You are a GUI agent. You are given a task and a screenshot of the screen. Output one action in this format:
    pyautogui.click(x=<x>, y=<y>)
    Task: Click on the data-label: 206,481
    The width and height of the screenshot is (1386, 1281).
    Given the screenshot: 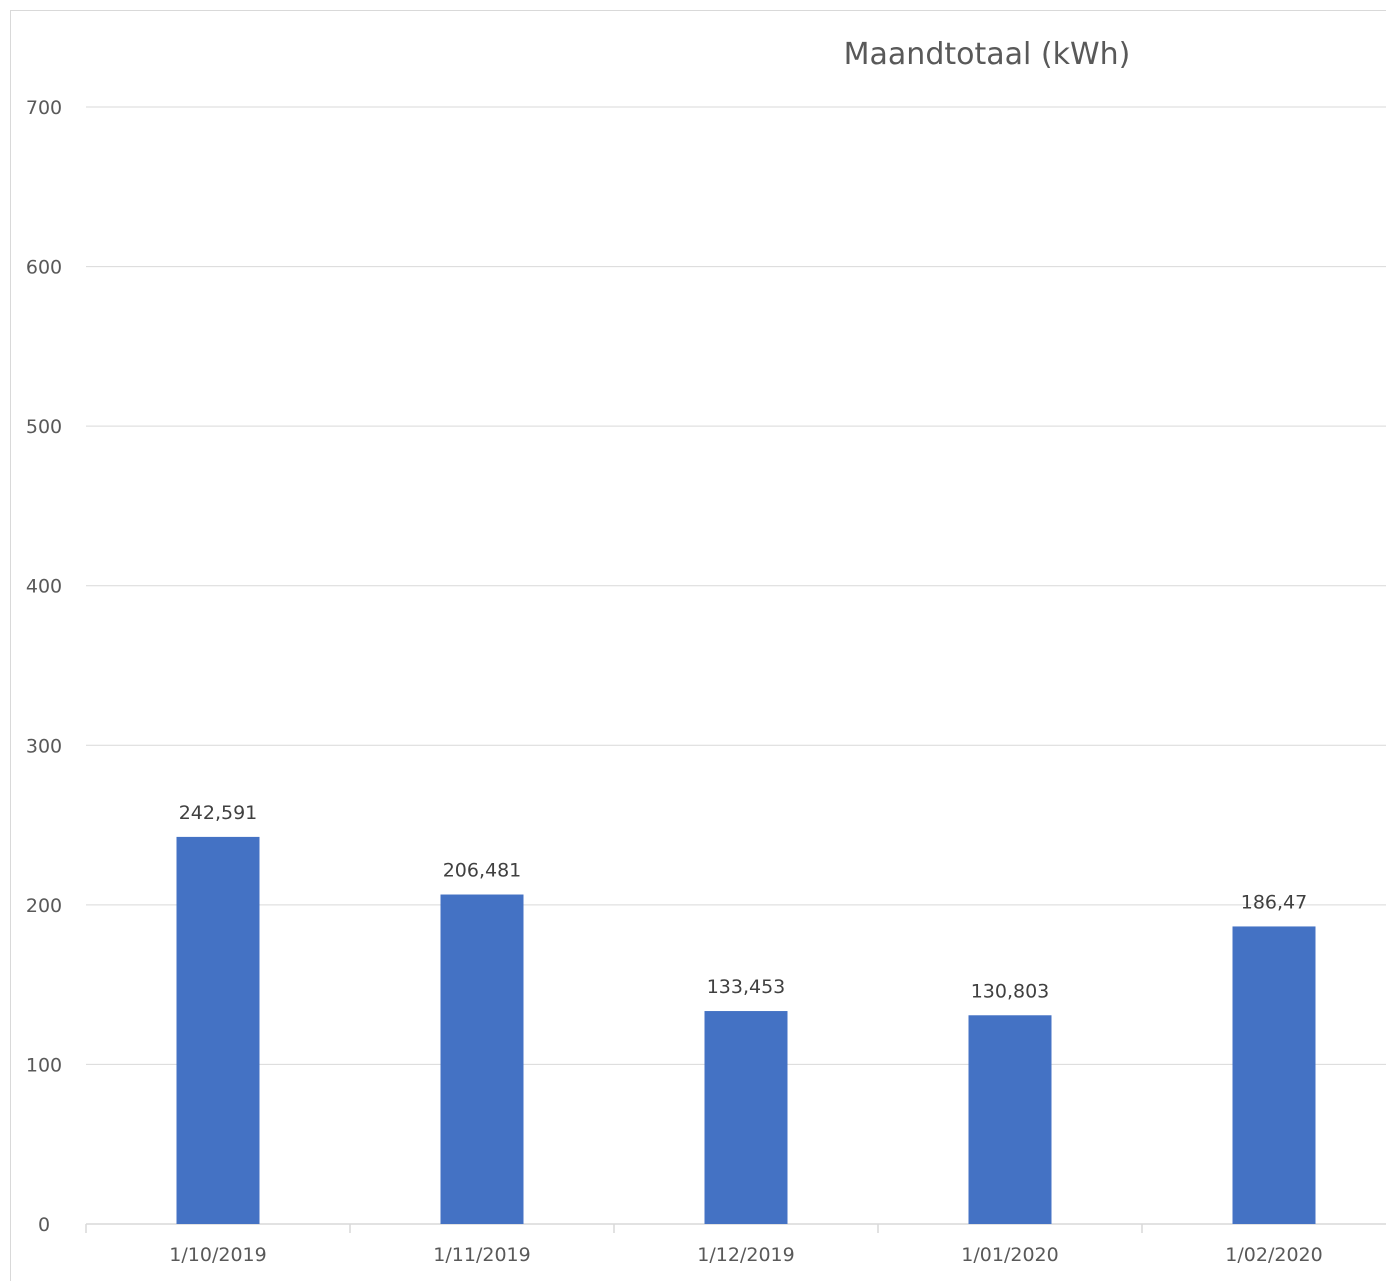 What is the action you would take?
    pyautogui.click(x=482, y=871)
    